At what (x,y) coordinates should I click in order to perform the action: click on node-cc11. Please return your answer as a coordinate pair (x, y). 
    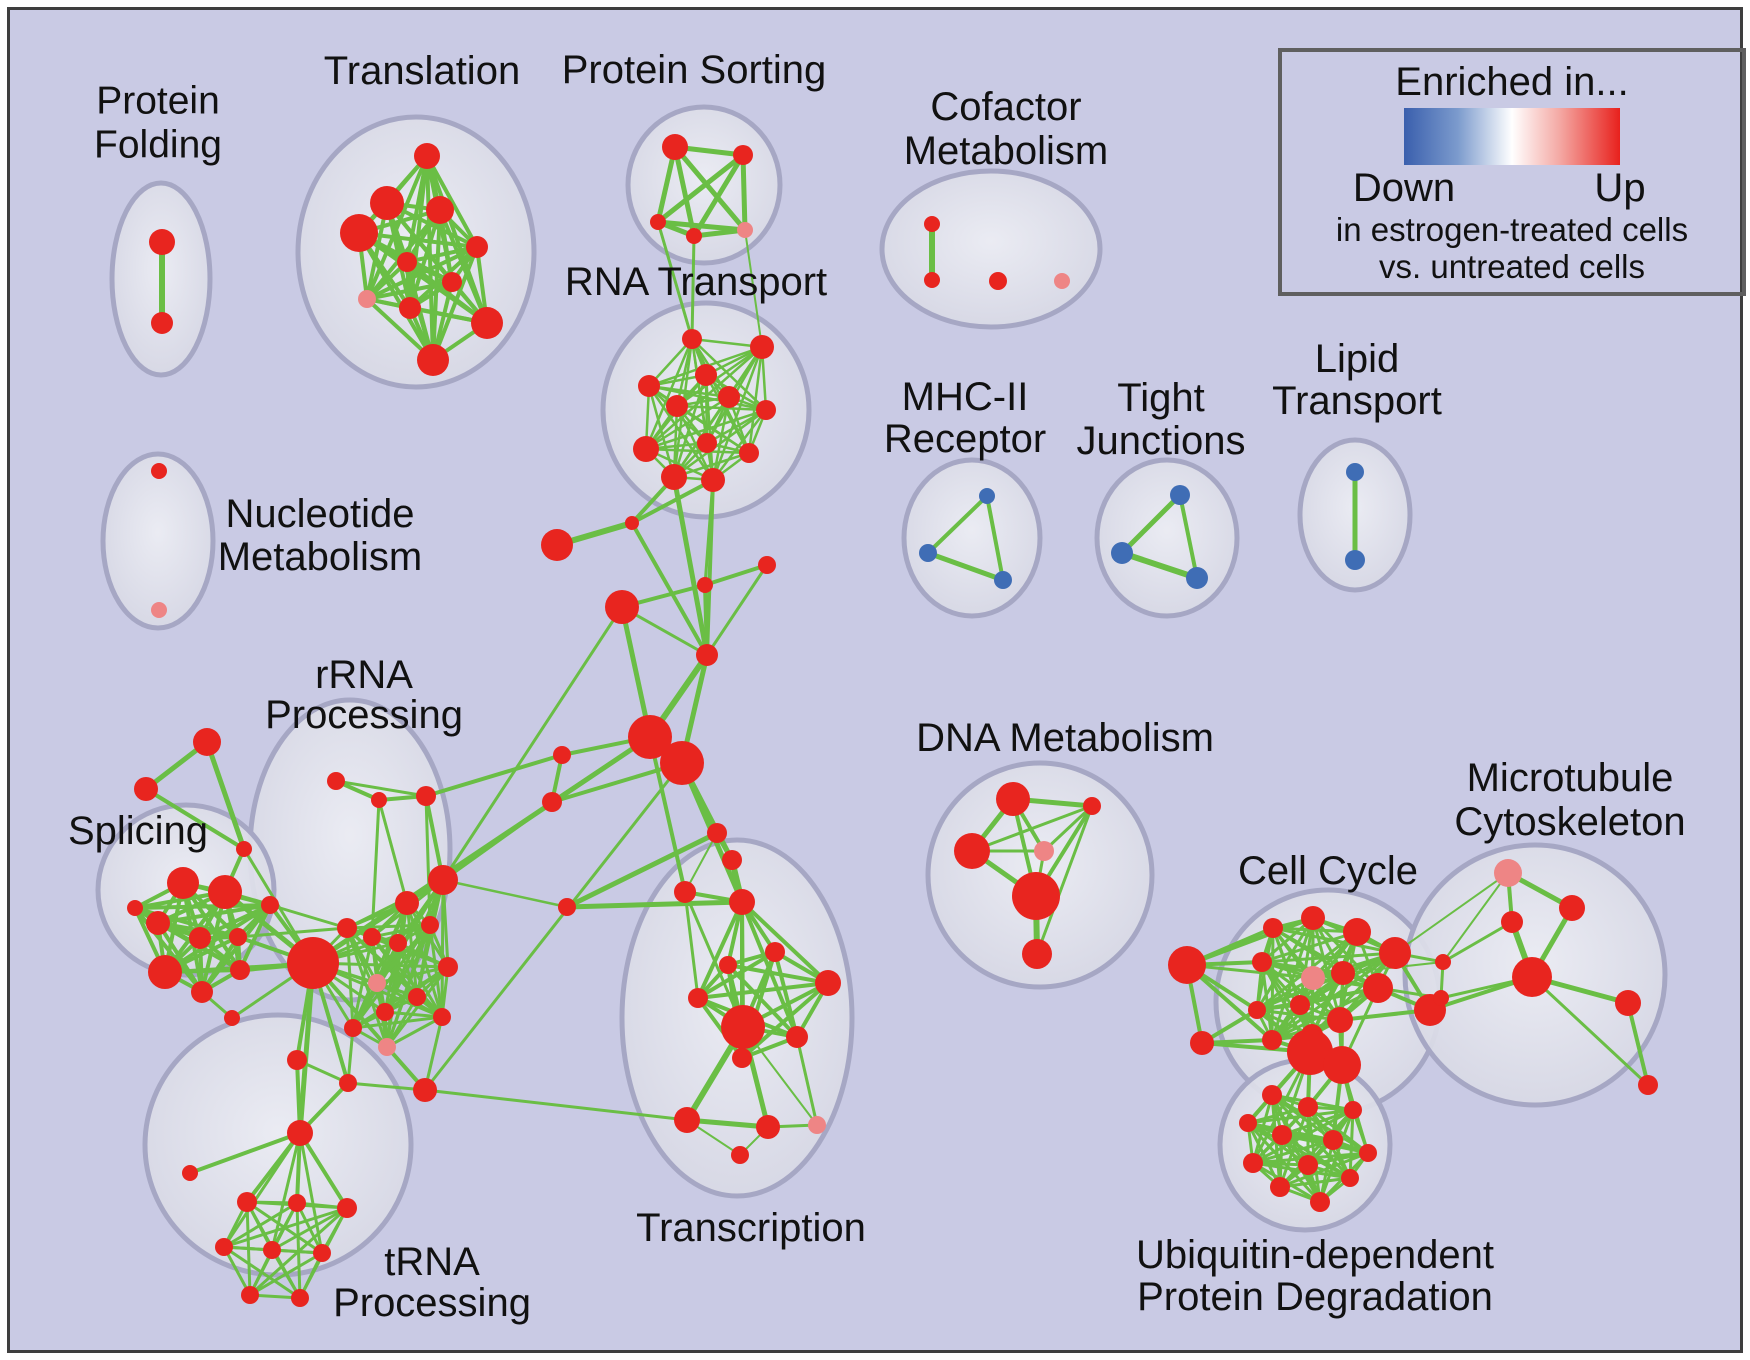
    Looking at the image, I should click on (1340, 1020).